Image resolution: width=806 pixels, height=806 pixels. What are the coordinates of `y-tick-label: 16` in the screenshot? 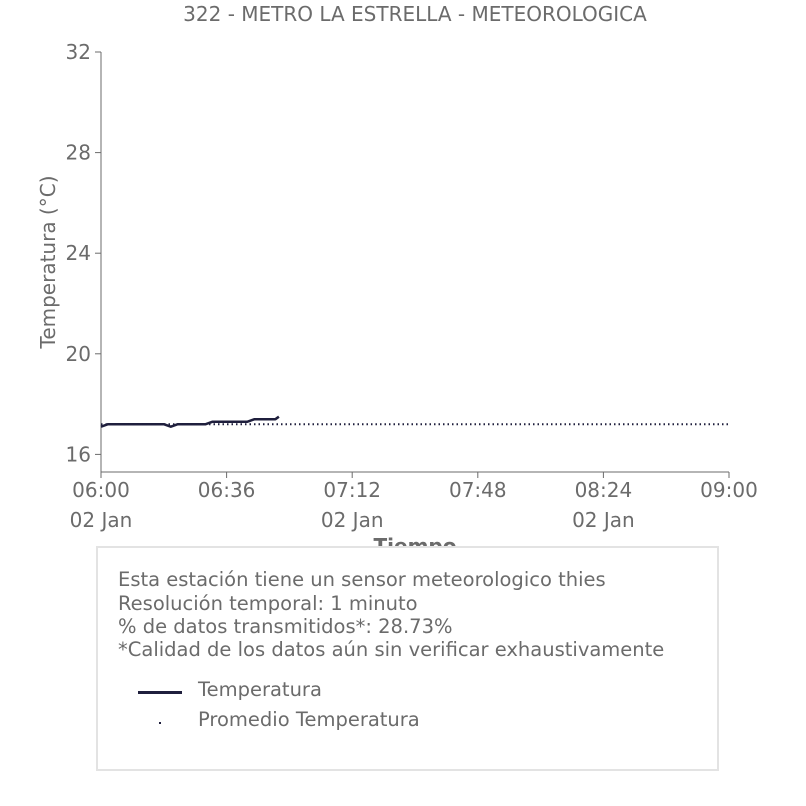 It's located at (78, 454).